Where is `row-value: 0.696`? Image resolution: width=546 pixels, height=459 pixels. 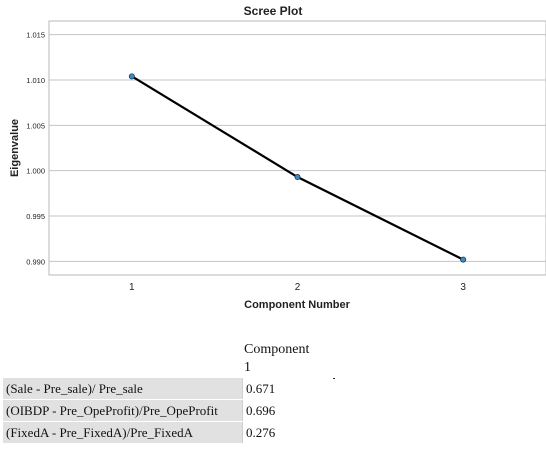 row-value: 0.696 is located at coordinates (287, 410).